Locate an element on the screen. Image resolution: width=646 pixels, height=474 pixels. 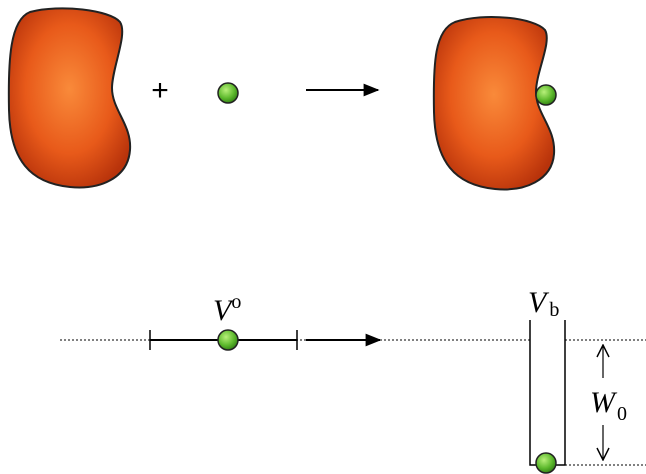
free-ligand is located at coordinates (228, 340).